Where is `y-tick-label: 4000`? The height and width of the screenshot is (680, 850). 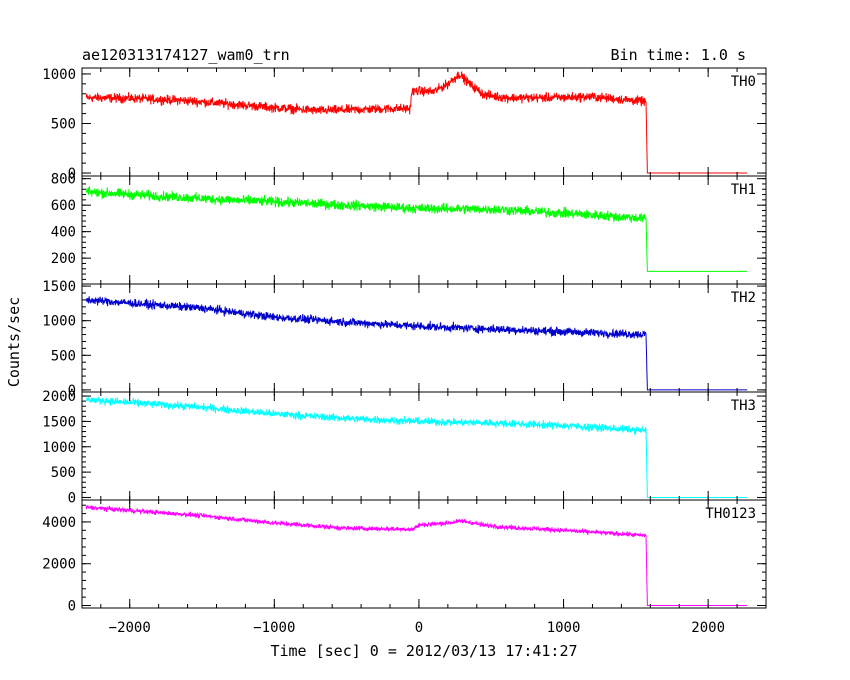 y-tick-label: 4000 is located at coordinates (59, 523).